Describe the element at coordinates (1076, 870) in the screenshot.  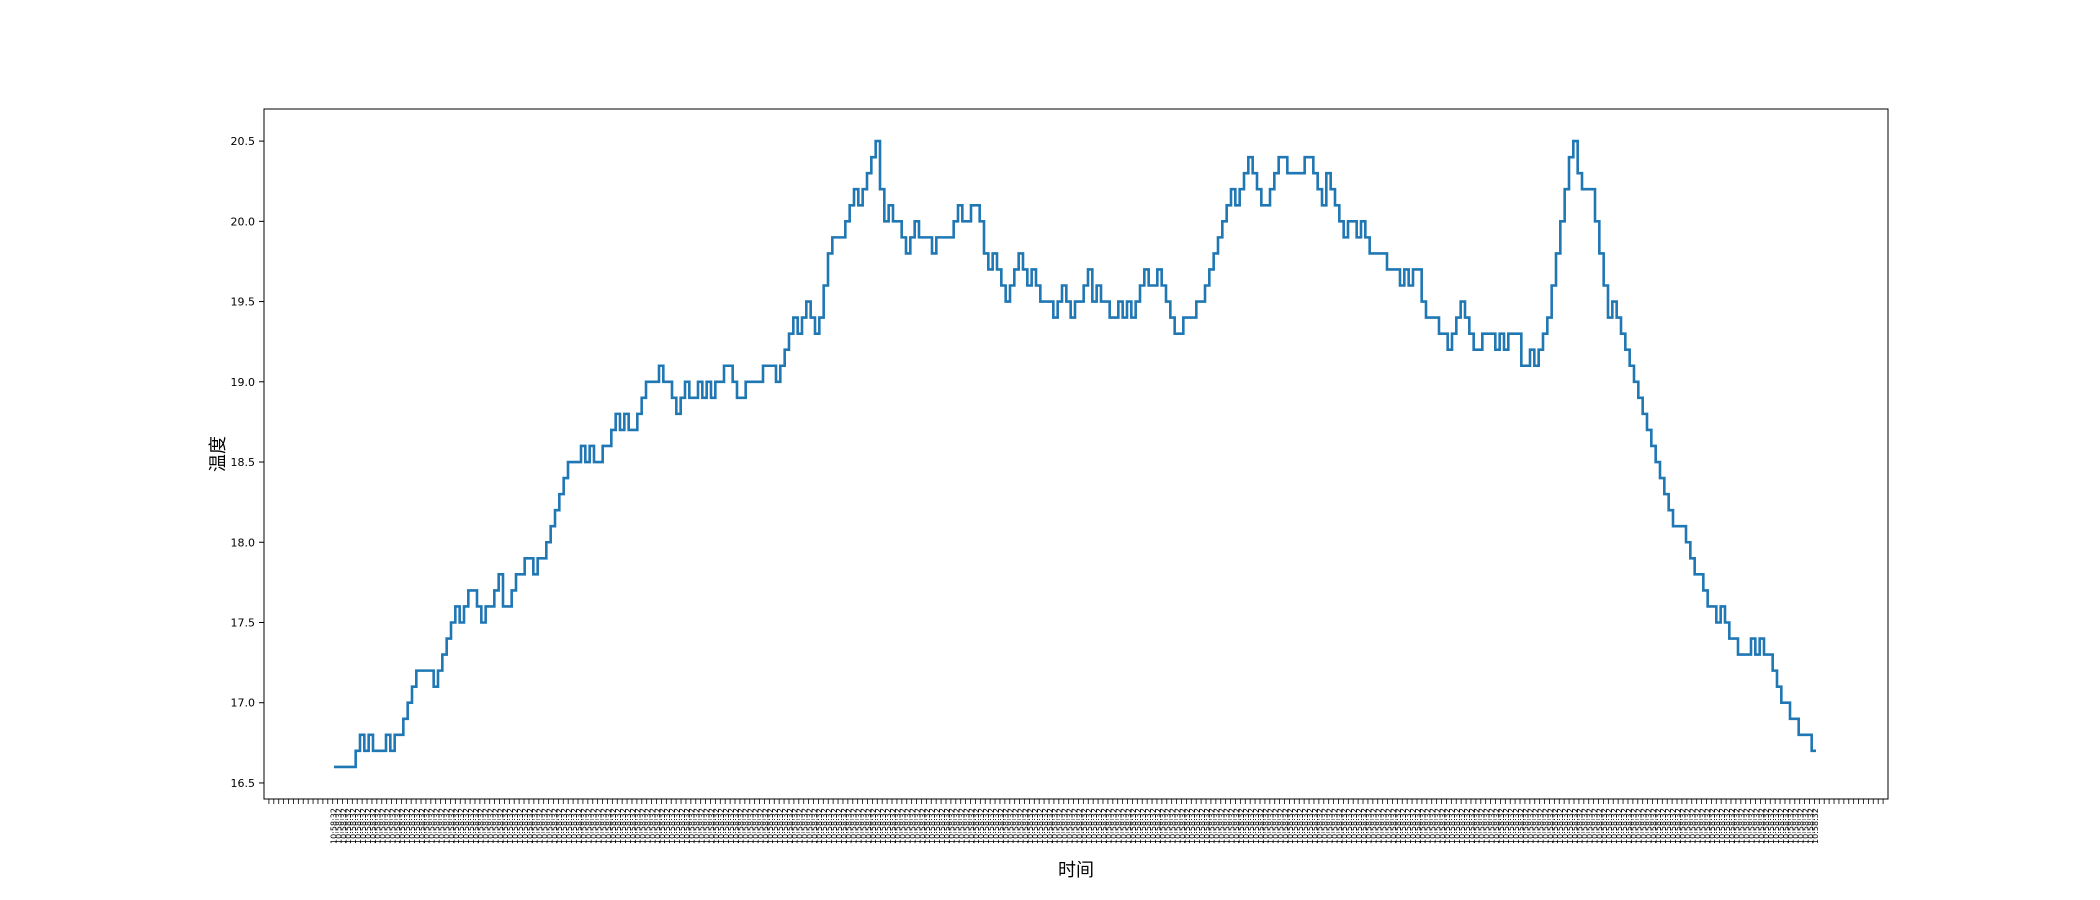
I see `x-axis-label: 时间` at that location.